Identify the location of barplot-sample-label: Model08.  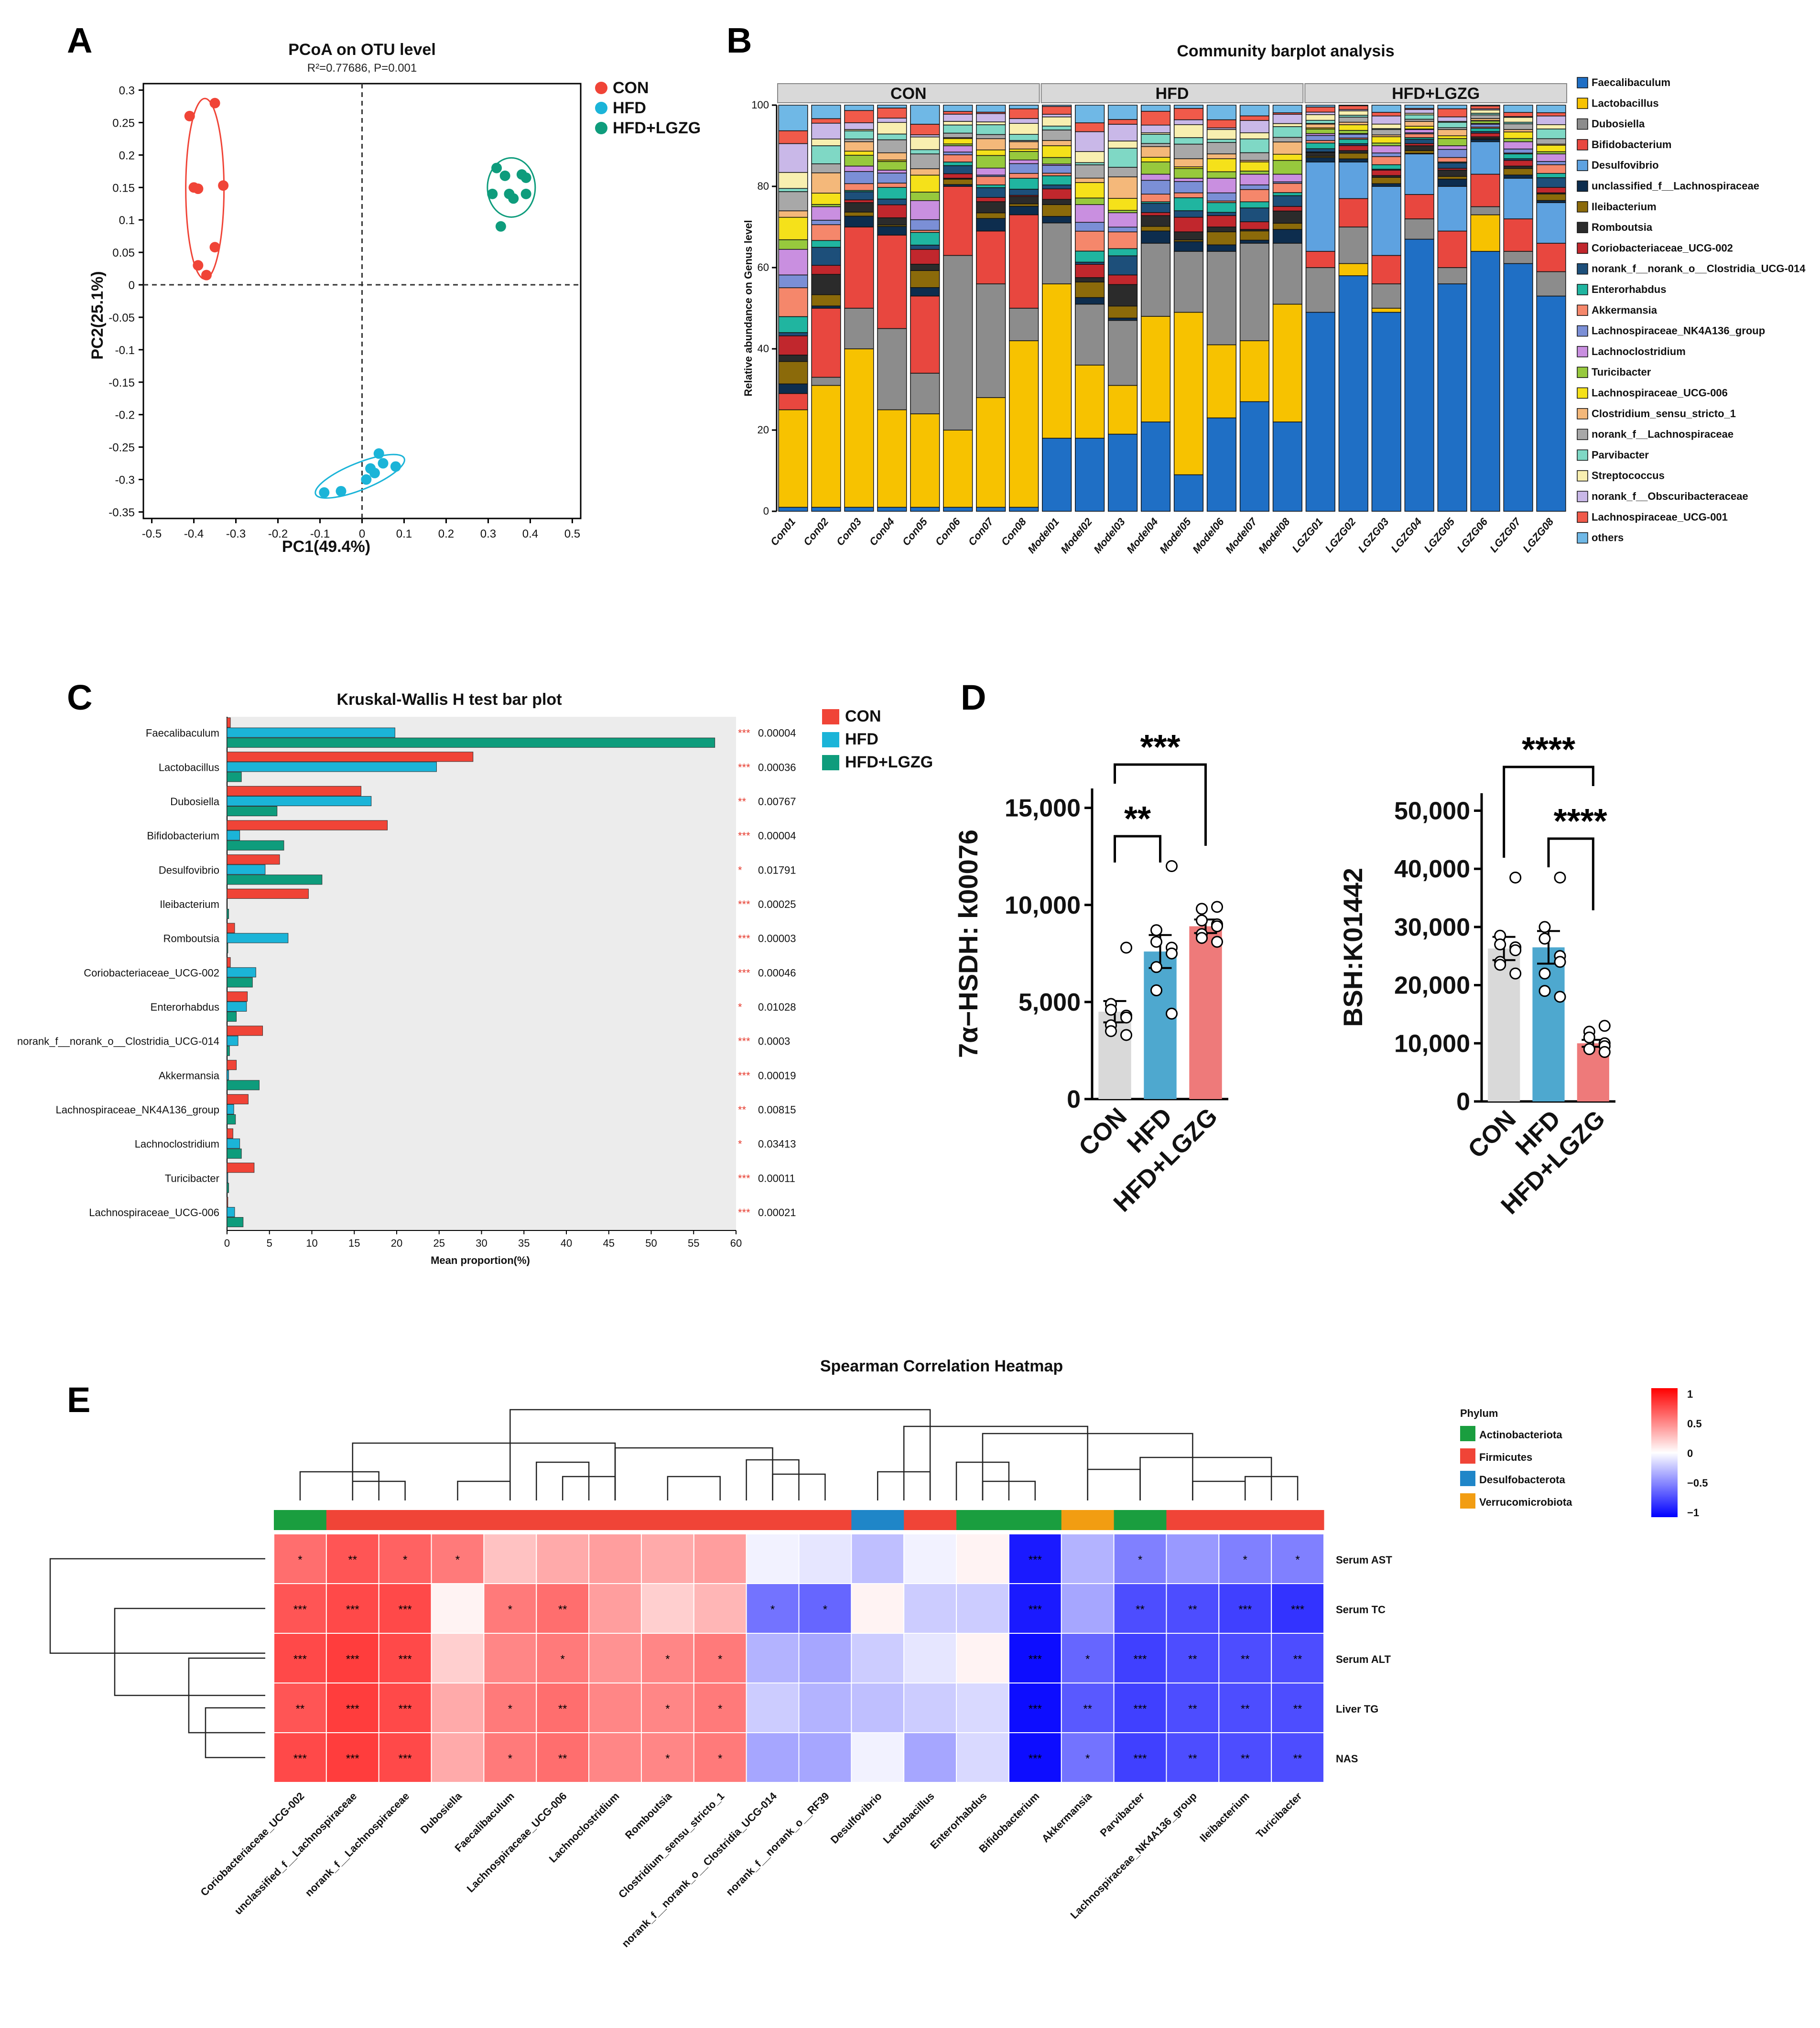
(1274, 536).